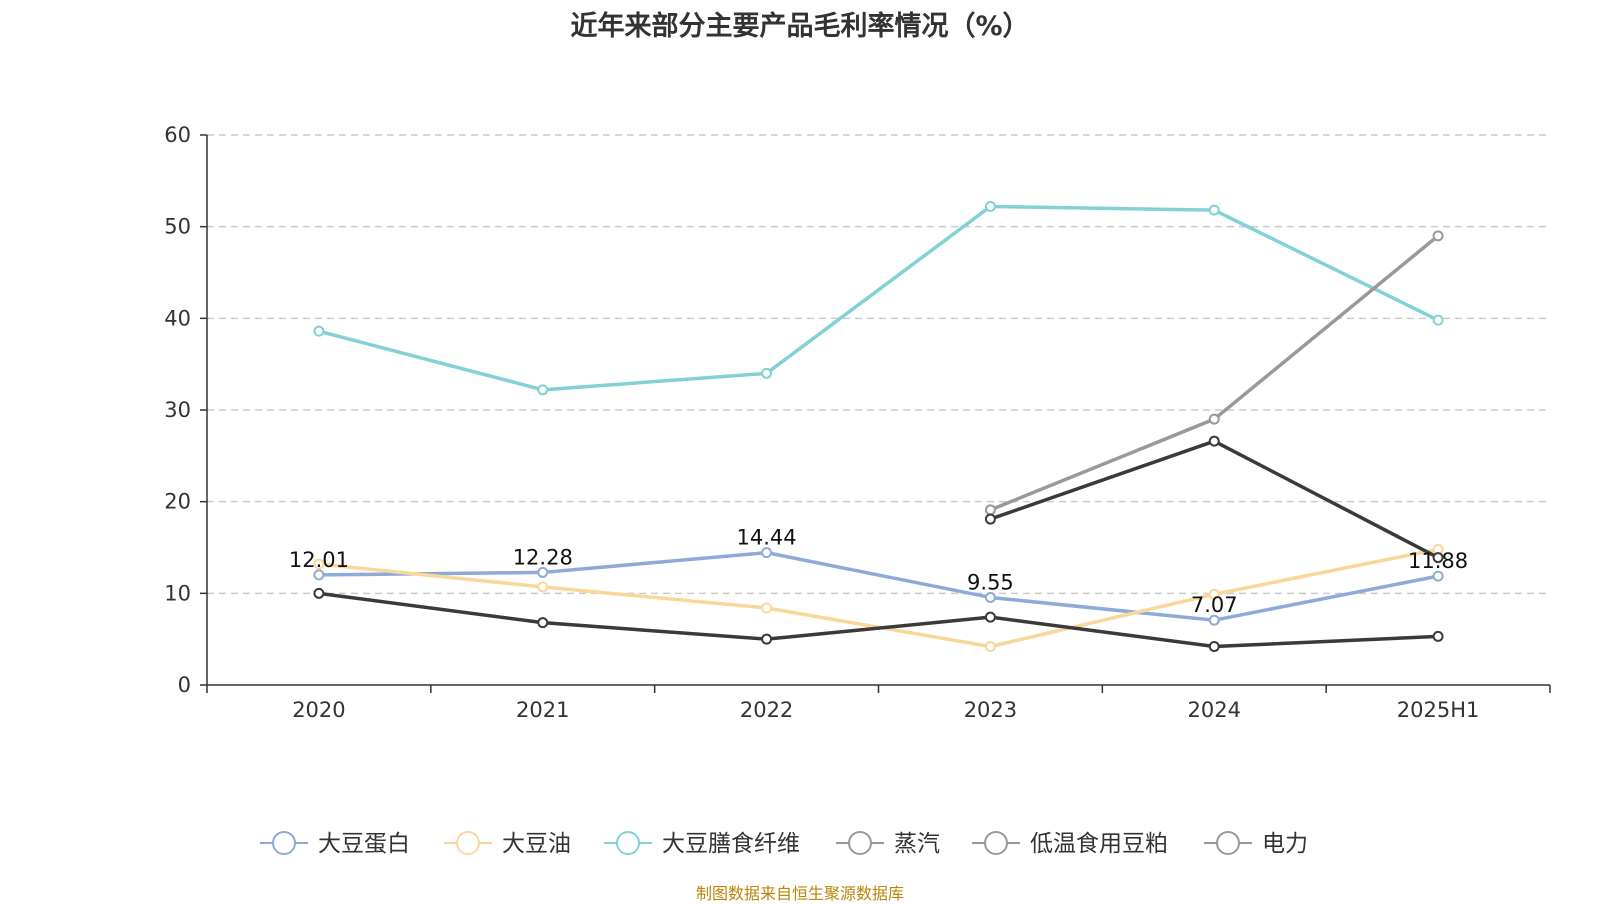  I want to click on legend-label: 大豆油, so click(536, 844).